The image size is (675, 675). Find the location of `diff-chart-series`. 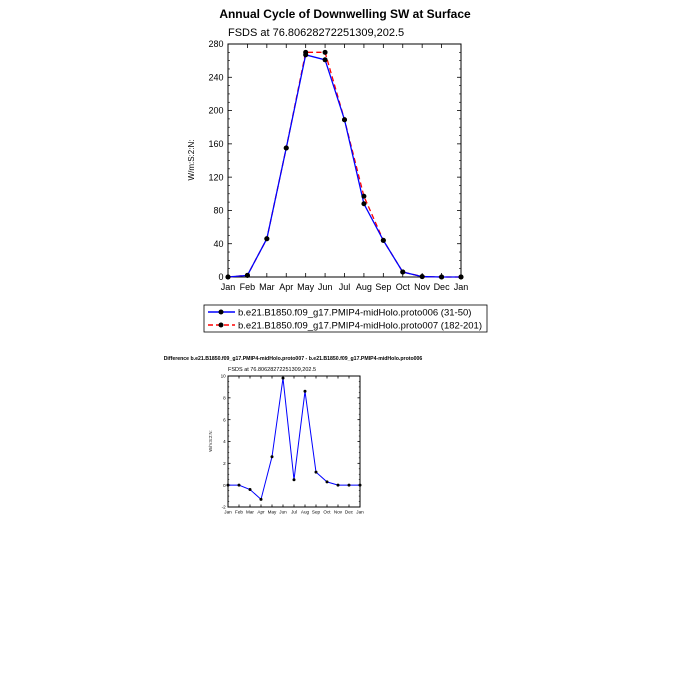

diff-chart-series is located at coordinates (294, 438).